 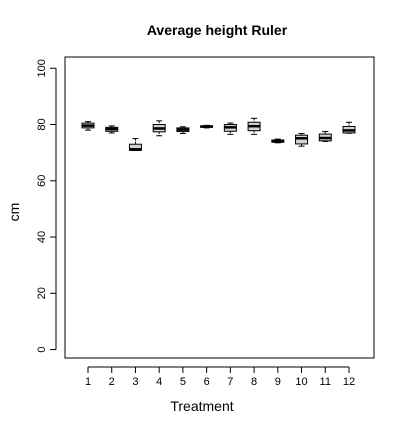 What do you see at coordinates (88, 382) in the screenshot?
I see `x-tick-label: 1` at bounding box center [88, 382].